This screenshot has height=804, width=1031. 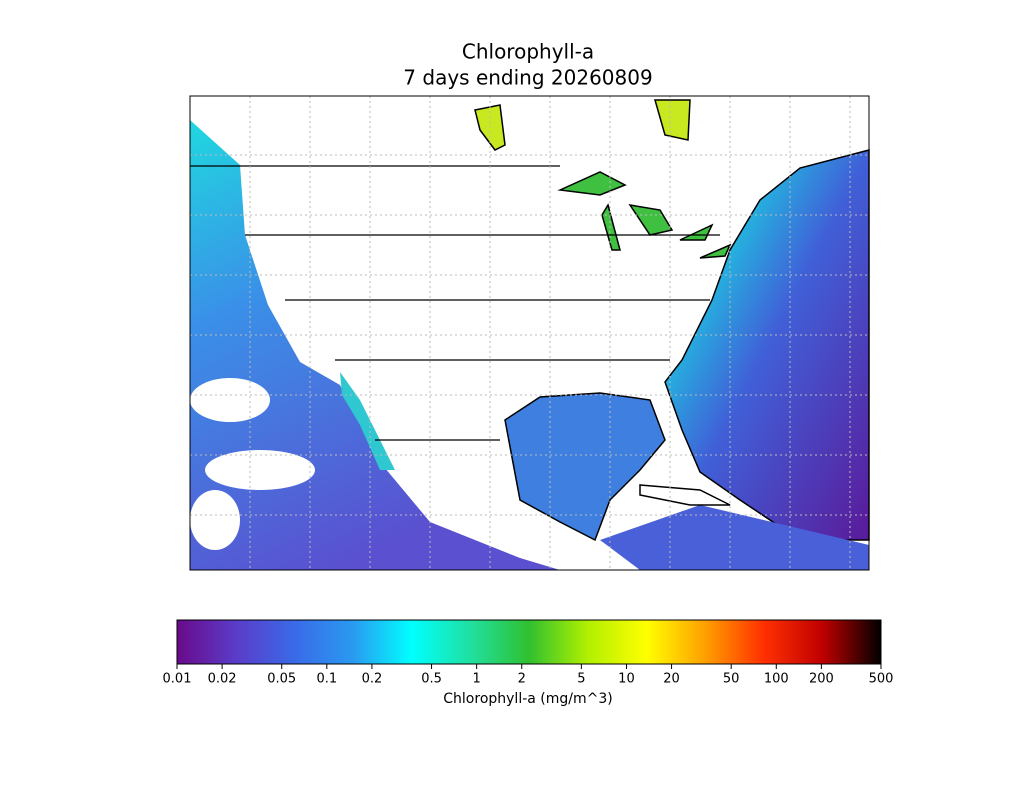 I want to click on inland-lakes, so click(x=582, y=125).